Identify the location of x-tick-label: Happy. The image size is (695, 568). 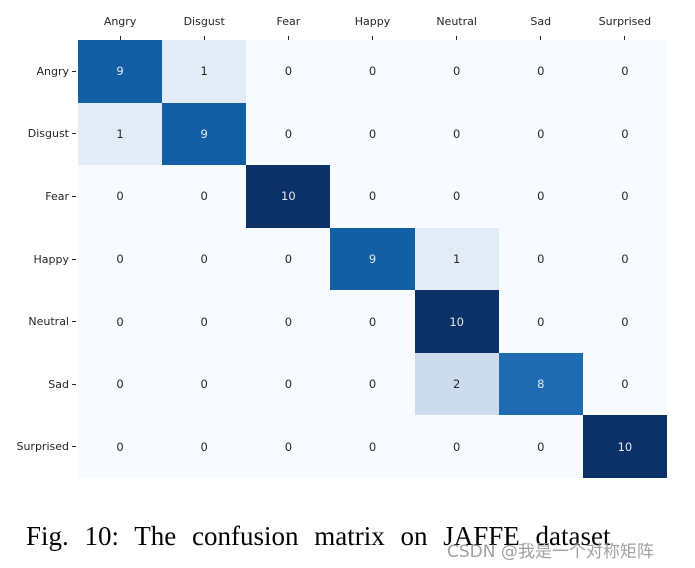
(372, 21).